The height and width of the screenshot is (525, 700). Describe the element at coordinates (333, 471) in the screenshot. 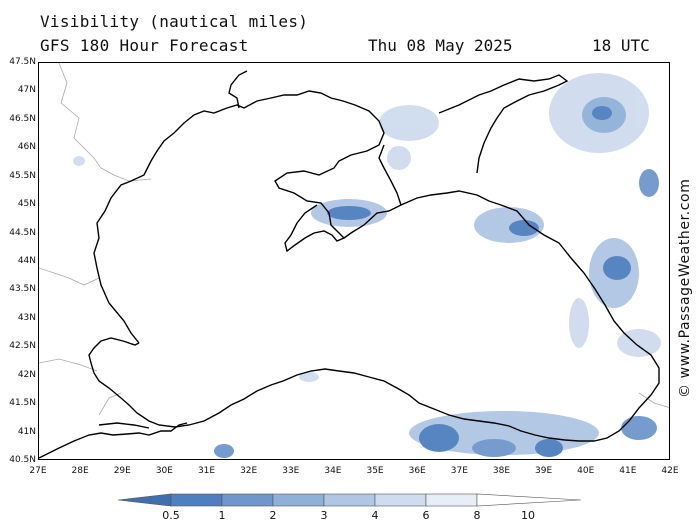

I see `longitude-label: 34E` at that location.